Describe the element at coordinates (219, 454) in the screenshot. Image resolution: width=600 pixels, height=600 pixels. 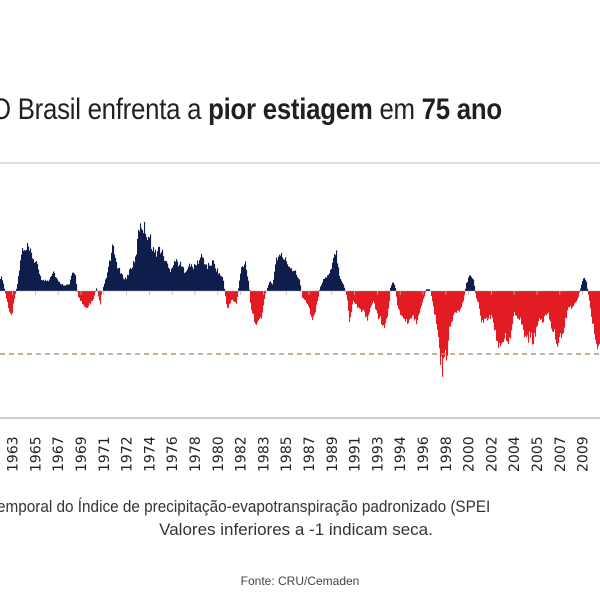
I see `x-tick-label: 1980` at that location.